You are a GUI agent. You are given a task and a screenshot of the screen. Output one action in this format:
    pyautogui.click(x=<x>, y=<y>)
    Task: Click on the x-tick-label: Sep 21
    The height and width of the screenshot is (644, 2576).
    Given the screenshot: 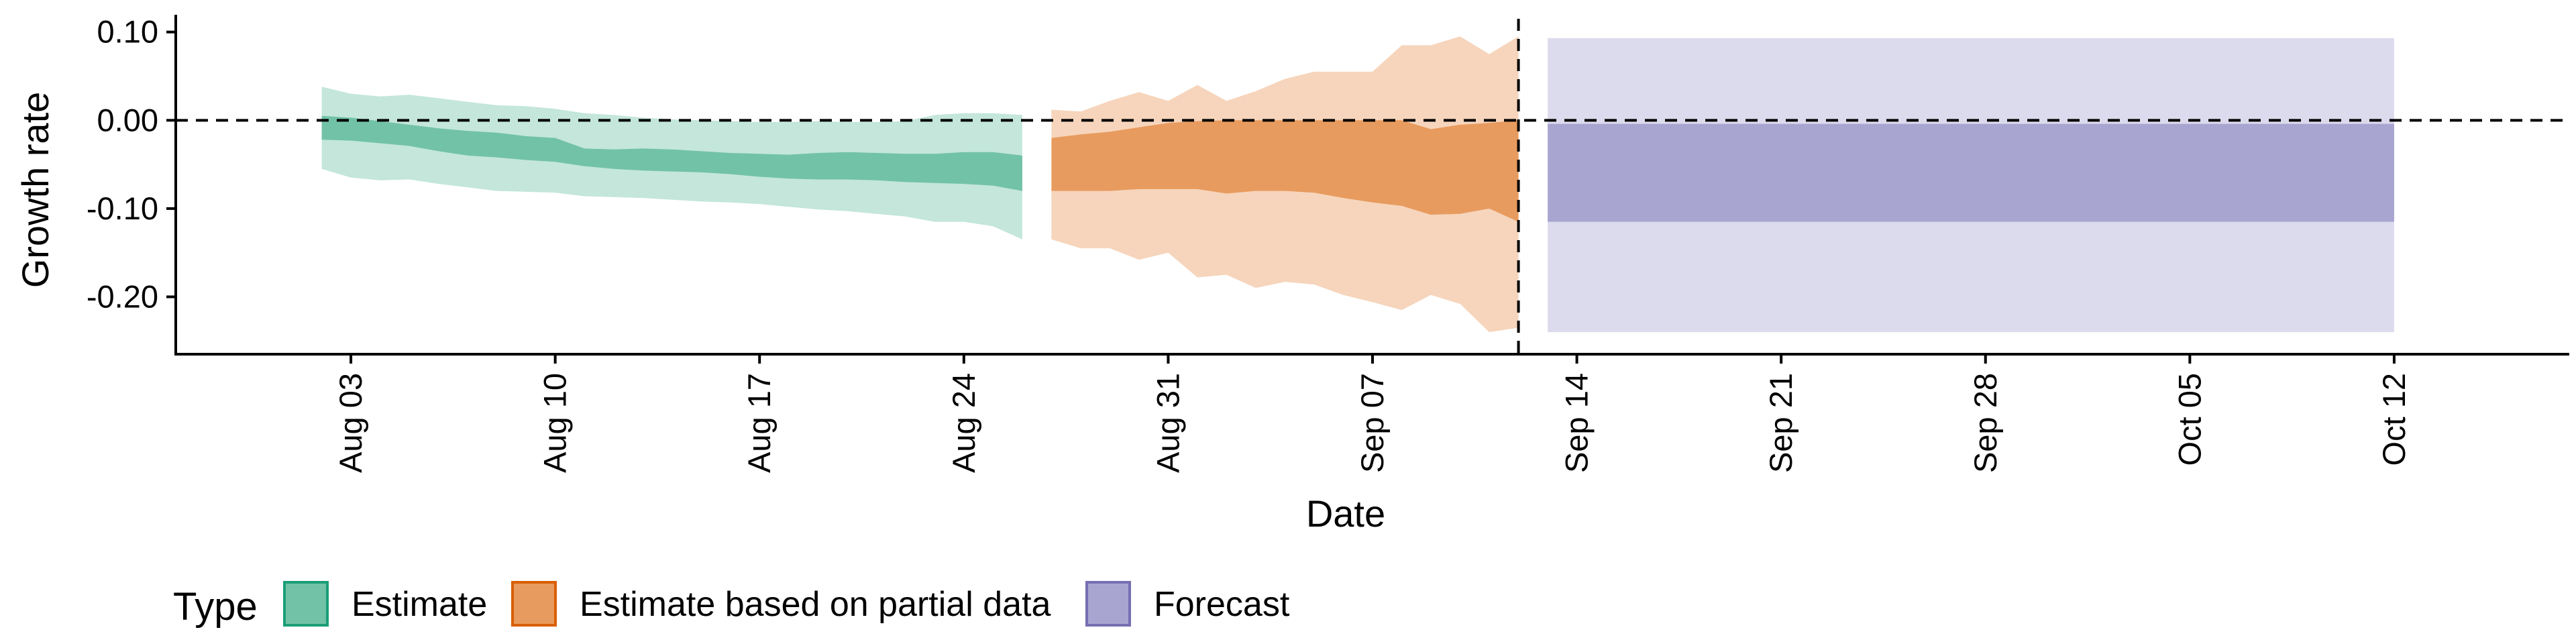 What is the action you would take?
    pyautogui.click(x=1781, y=423)
    